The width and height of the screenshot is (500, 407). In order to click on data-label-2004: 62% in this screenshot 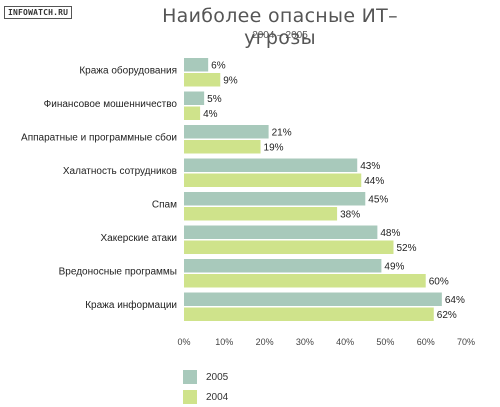, I will do `click(447, 315)`.